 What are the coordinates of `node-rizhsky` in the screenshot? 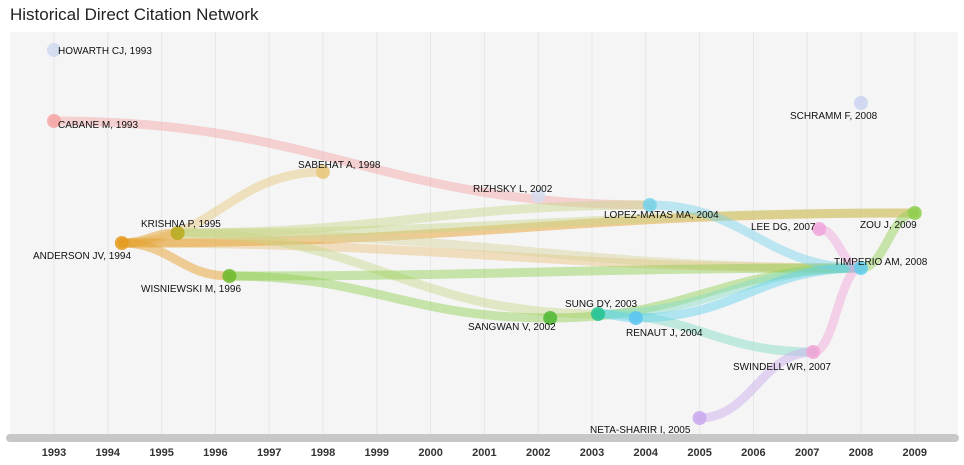 It's located at (538, 196).